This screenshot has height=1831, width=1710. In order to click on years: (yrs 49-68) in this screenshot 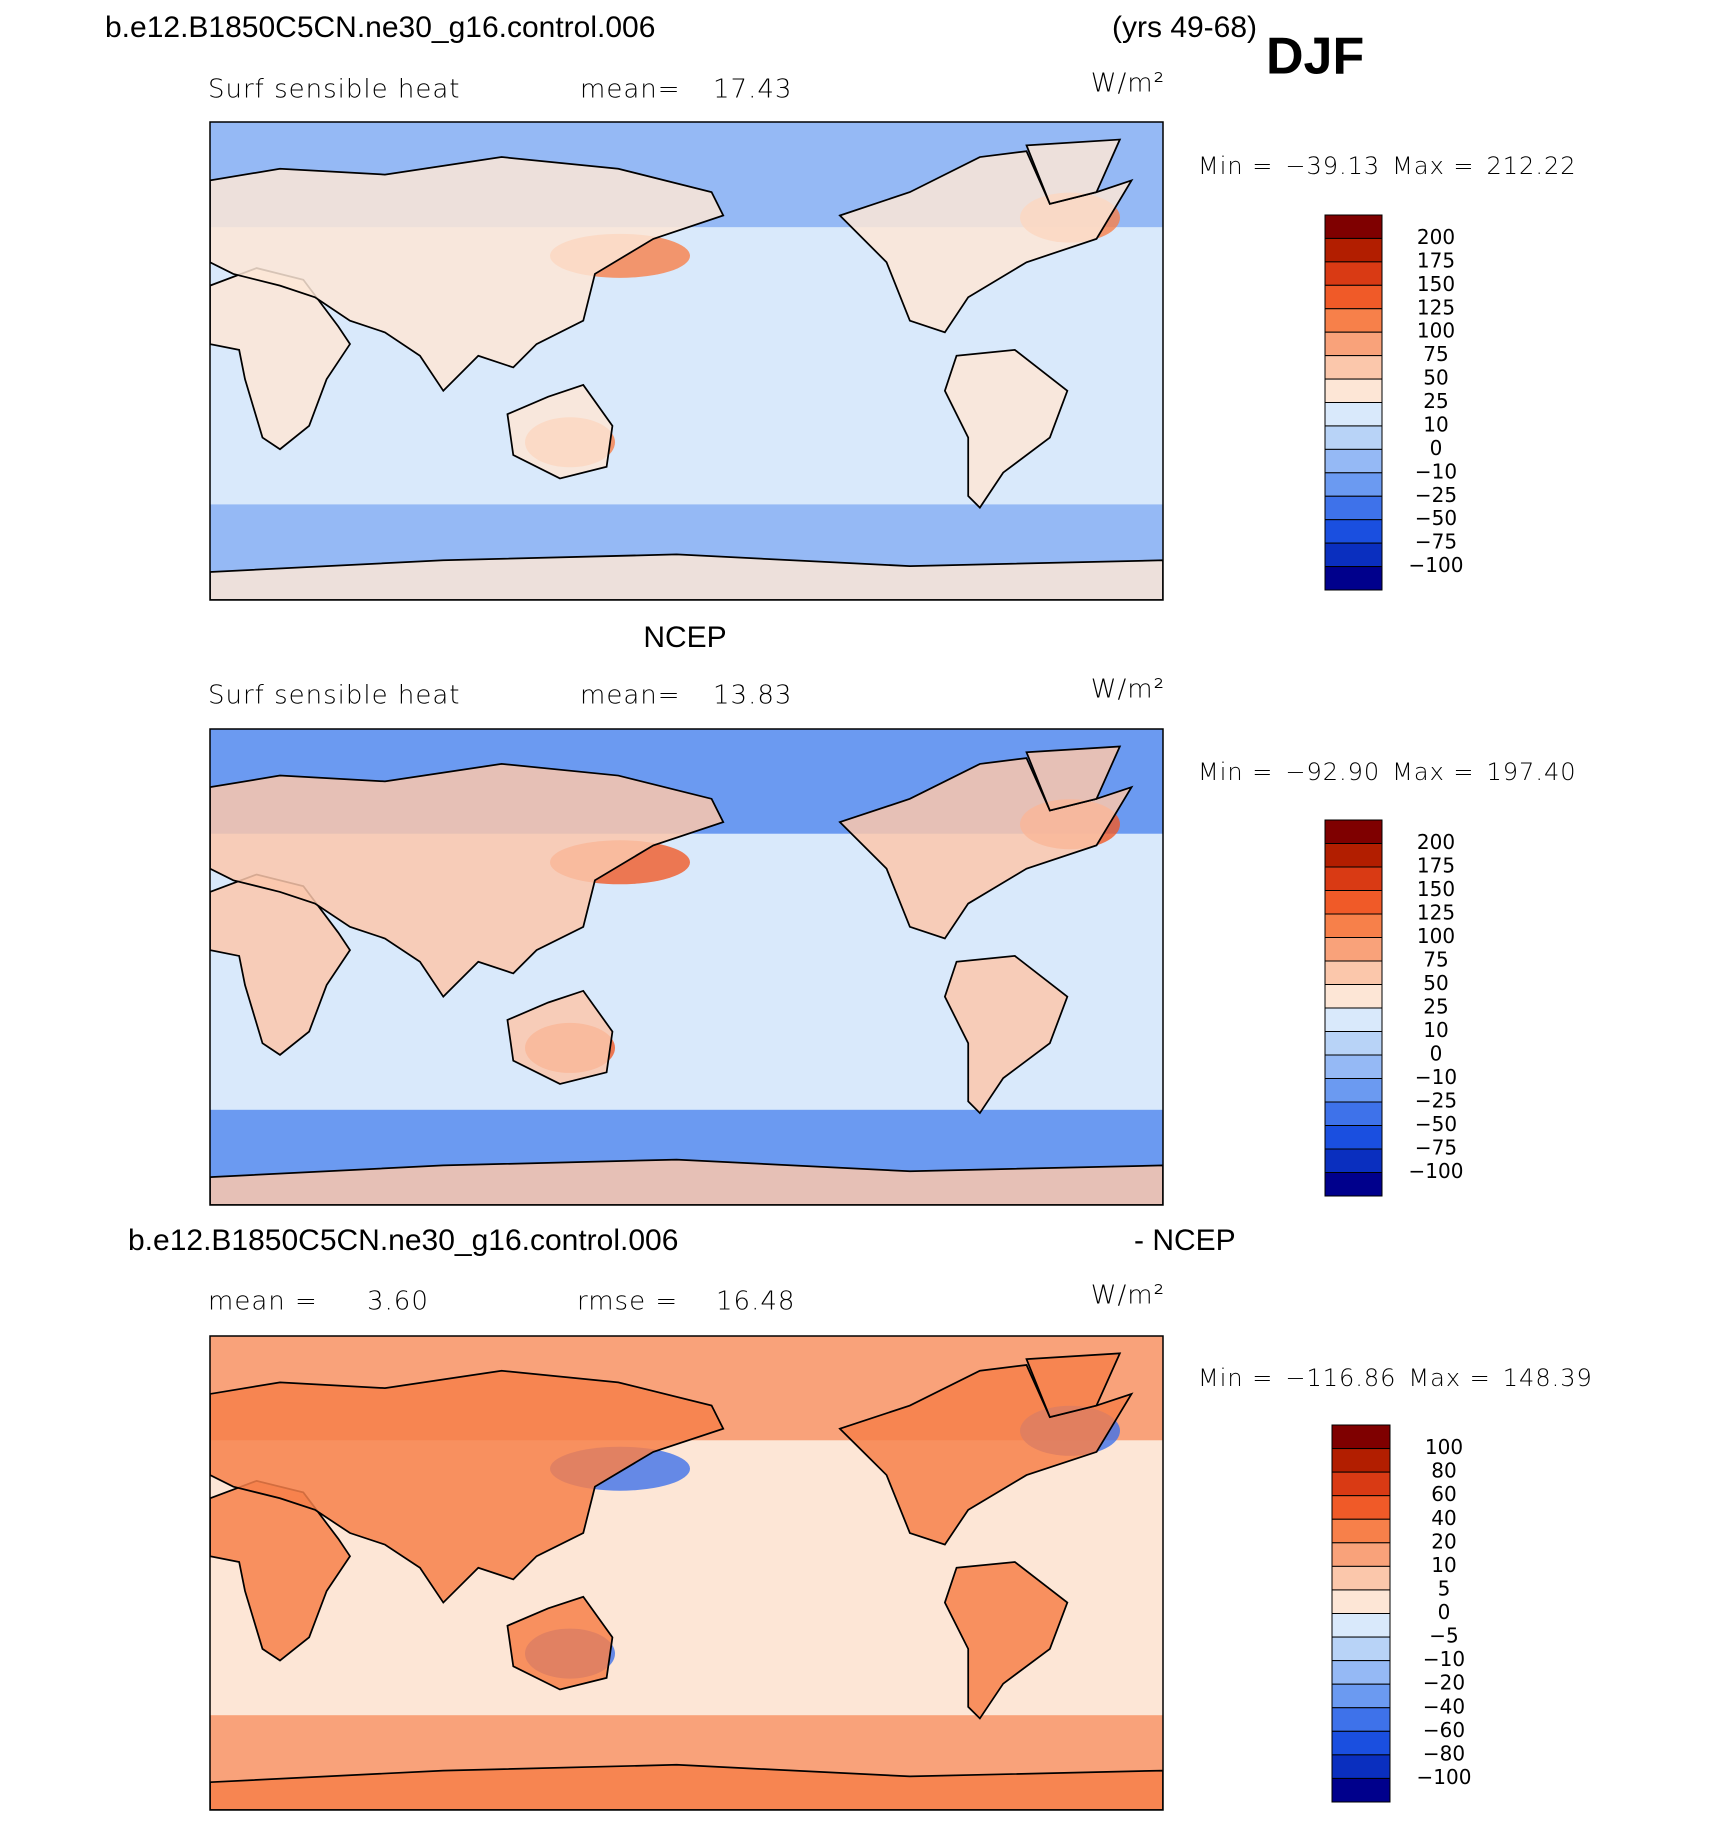, I will do `click(1184, 27)`.